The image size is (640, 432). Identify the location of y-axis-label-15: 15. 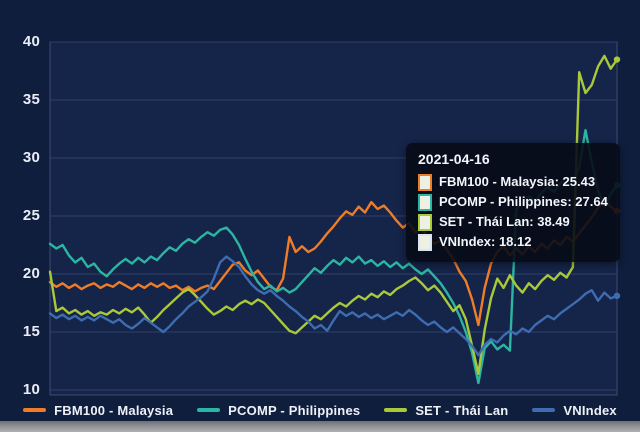
(31, 331).